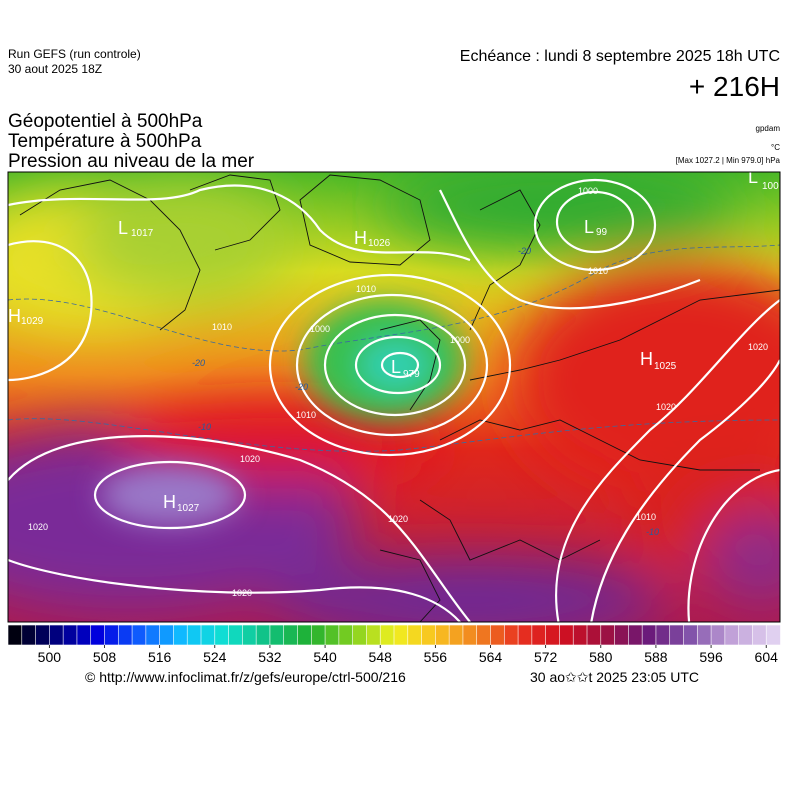  Describe the element at coordinates (142, 233) in the screenshot. I see `pressure-center-value: 1017` at that location.